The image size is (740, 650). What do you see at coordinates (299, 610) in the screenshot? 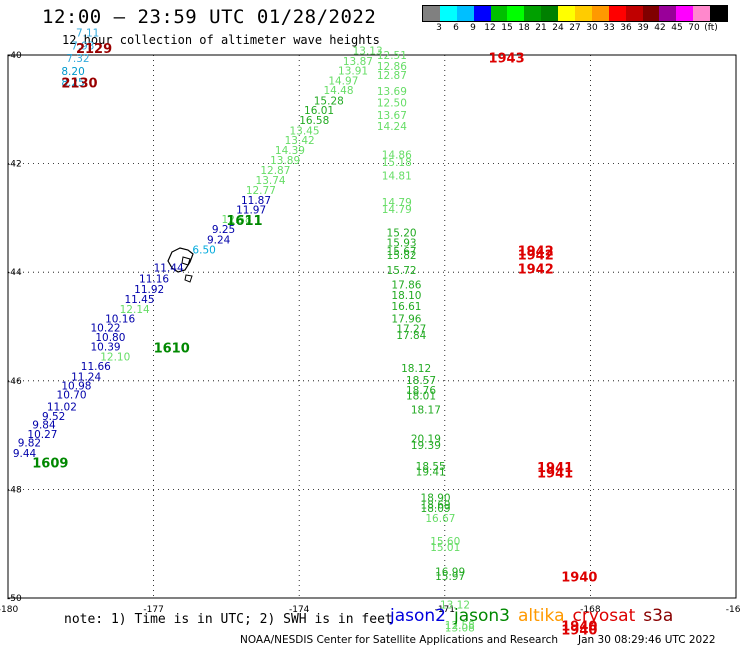
I see `lon-tick-label: -174` at bounding box center [299, 610].